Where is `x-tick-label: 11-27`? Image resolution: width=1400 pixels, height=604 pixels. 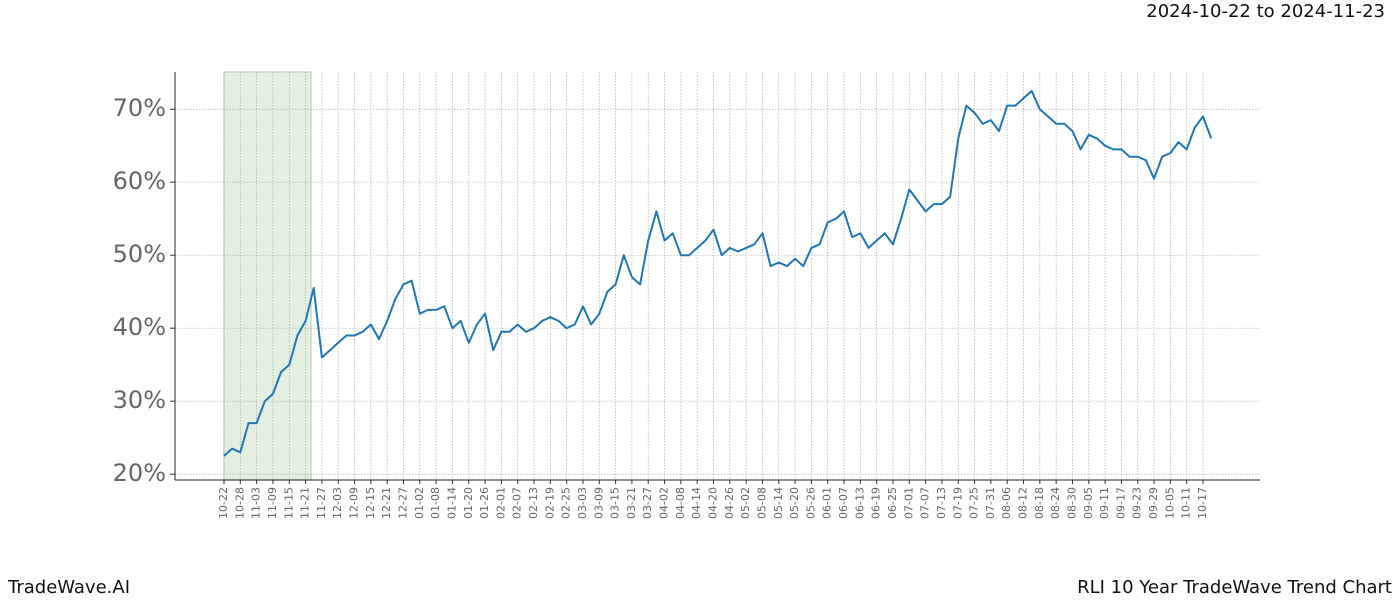 x-tick-label: 11-27 is located at coordinates (321, 503).